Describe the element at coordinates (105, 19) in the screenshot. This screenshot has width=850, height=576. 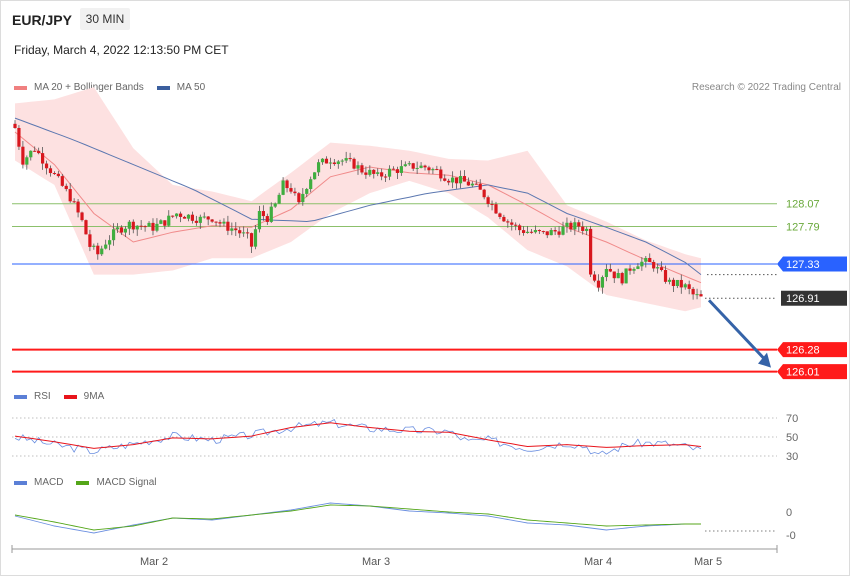
I see `timeframe-button: 30 MIN` at that location.